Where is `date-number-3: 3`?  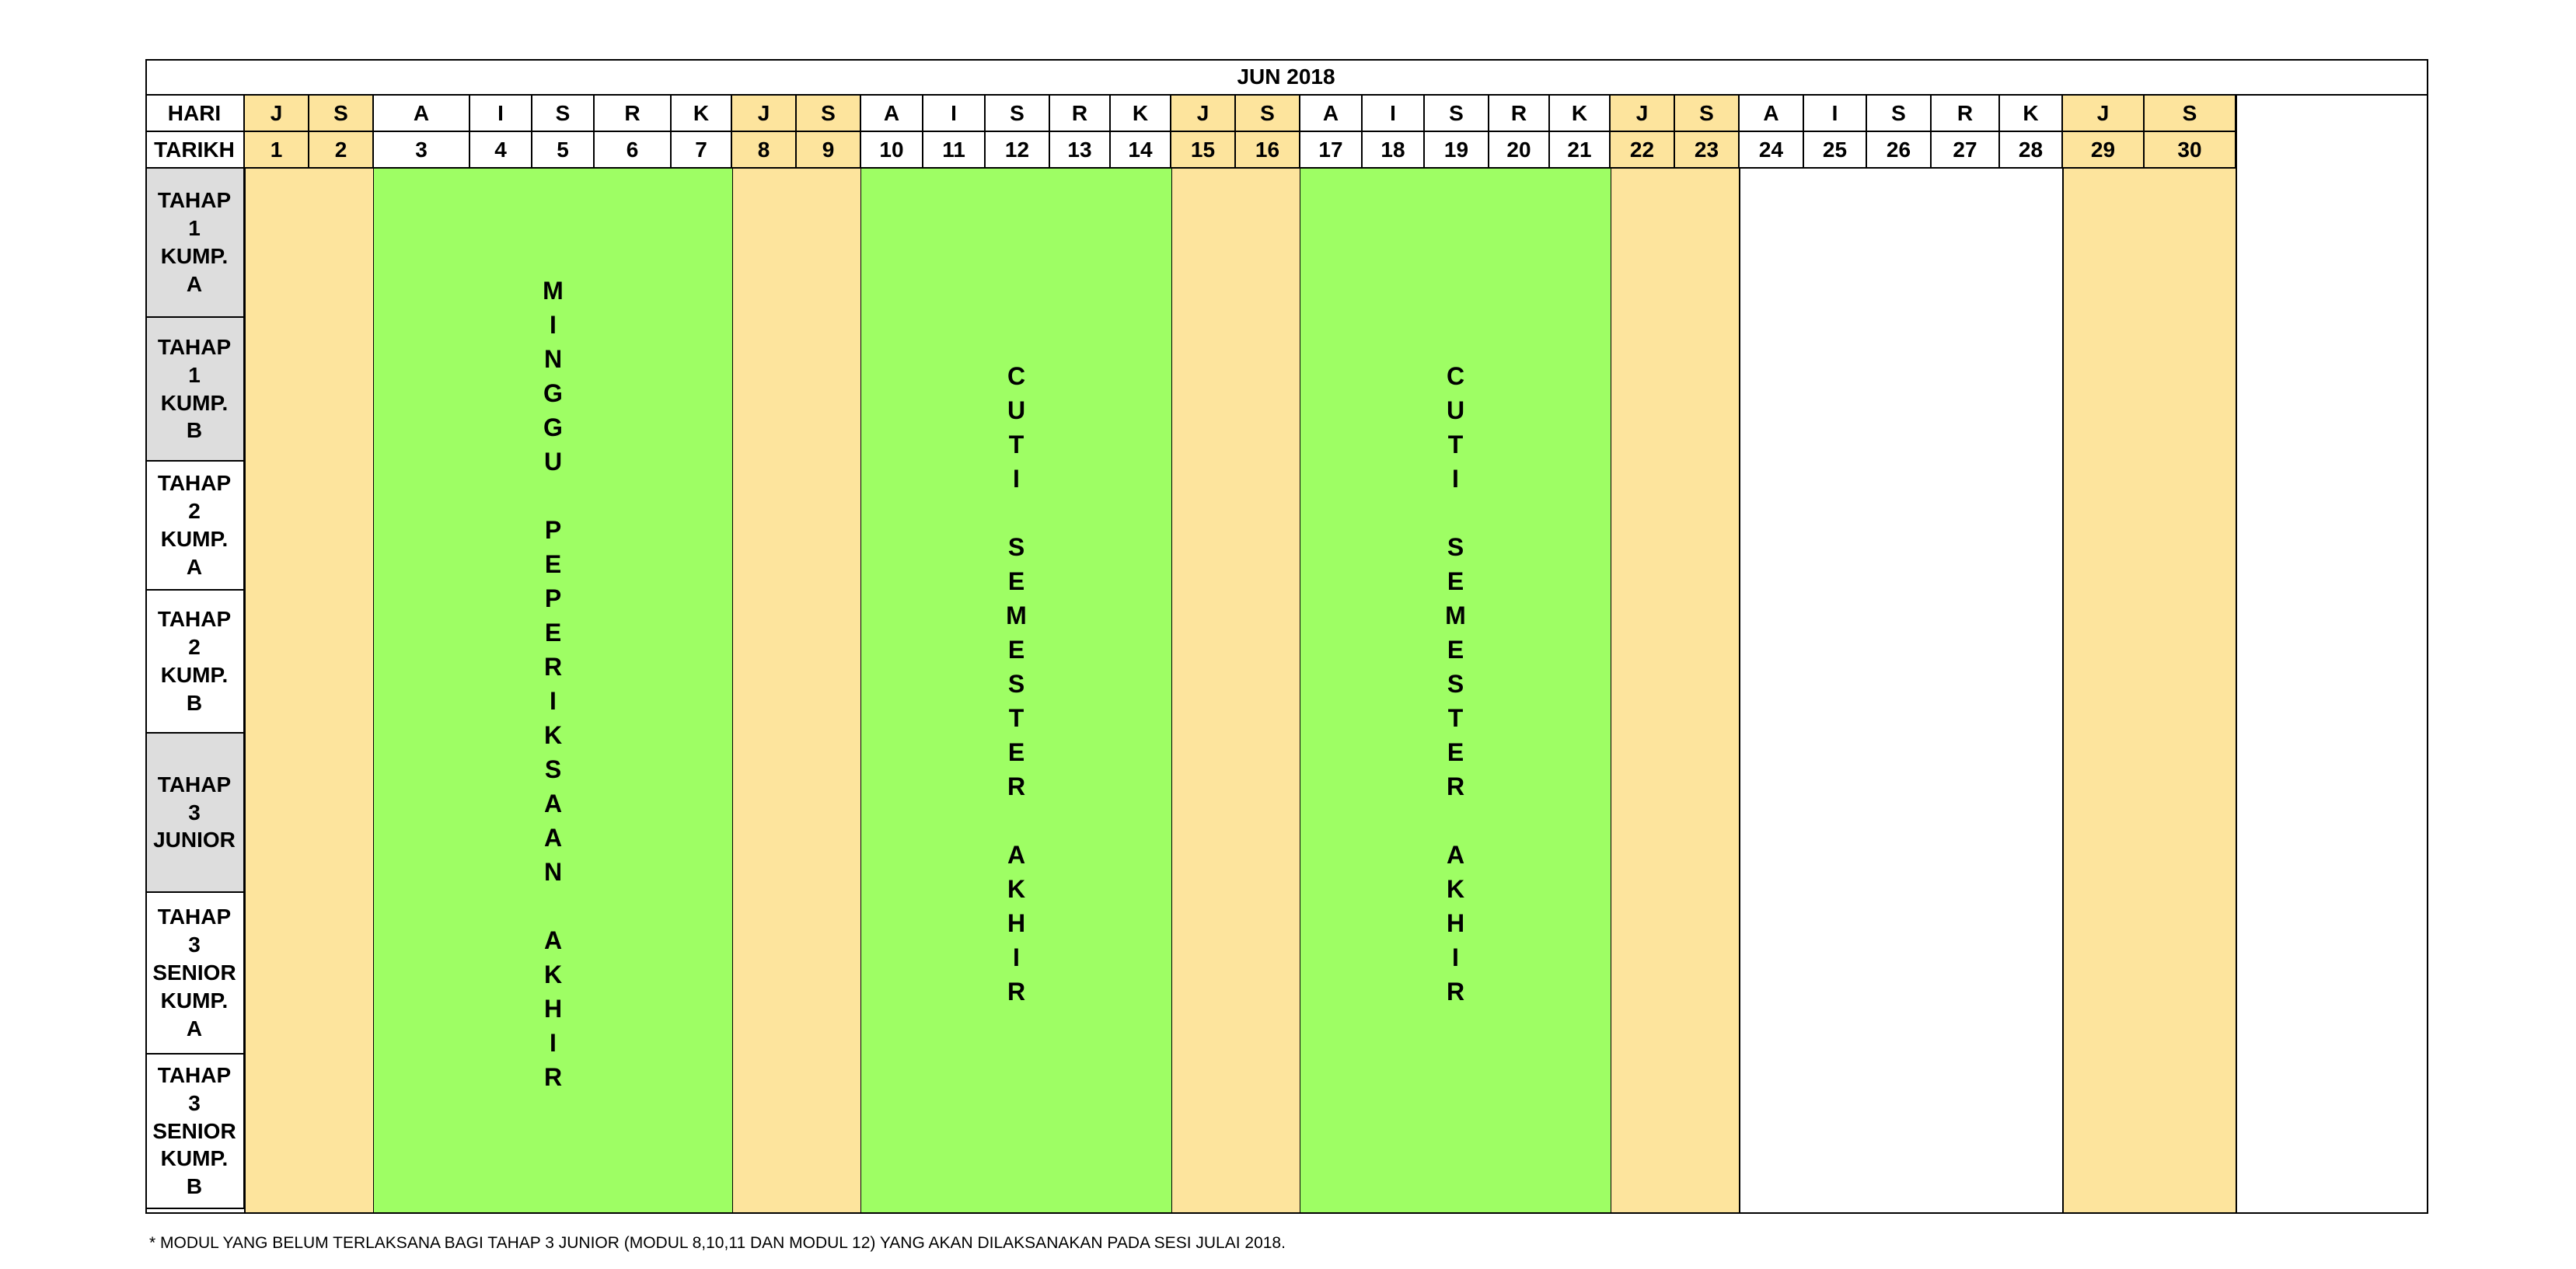
date-number-3: 3 is located at coordinates (422, 150).